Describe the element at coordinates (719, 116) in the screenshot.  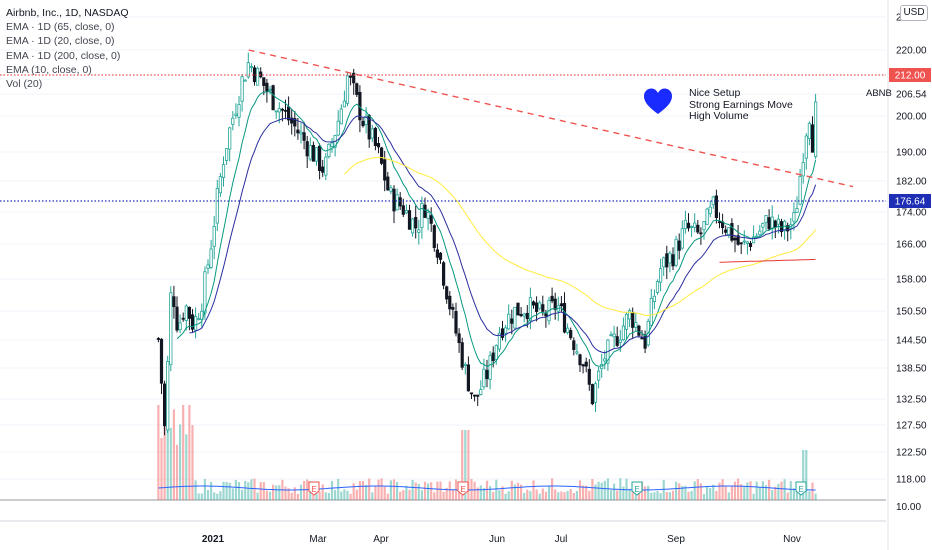
I see `annotation-line: High Volume` at that location.